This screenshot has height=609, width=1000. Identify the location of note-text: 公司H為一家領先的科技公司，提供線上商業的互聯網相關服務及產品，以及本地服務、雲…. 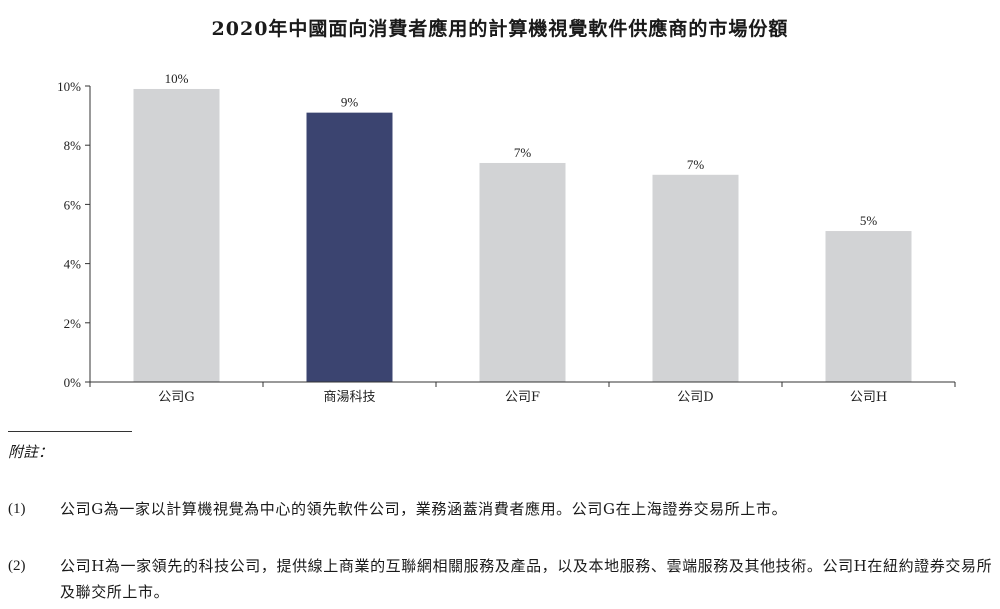
(526, 579).